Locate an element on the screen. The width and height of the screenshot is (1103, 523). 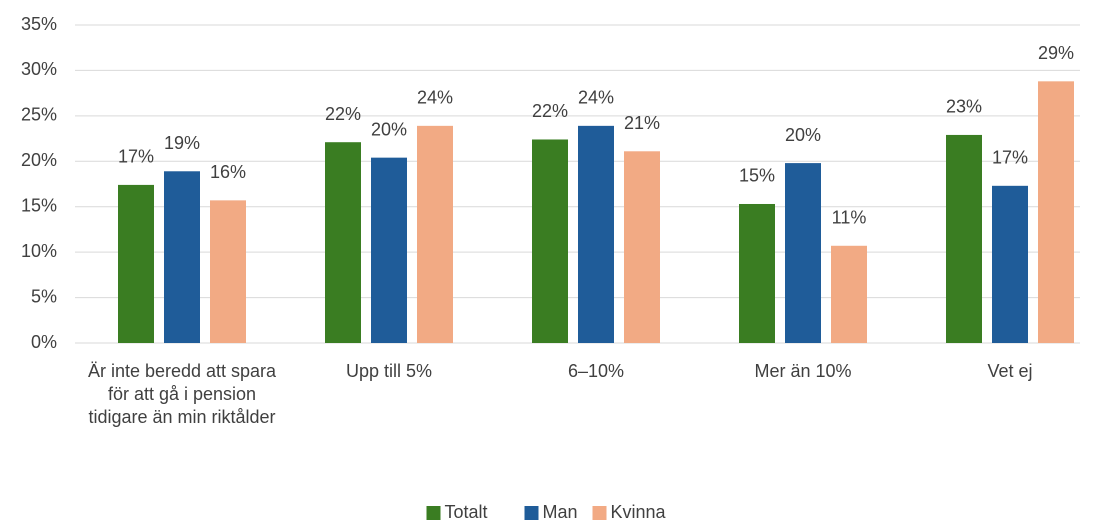
legend-label: Kvinna is located at coordinates (639, 512).